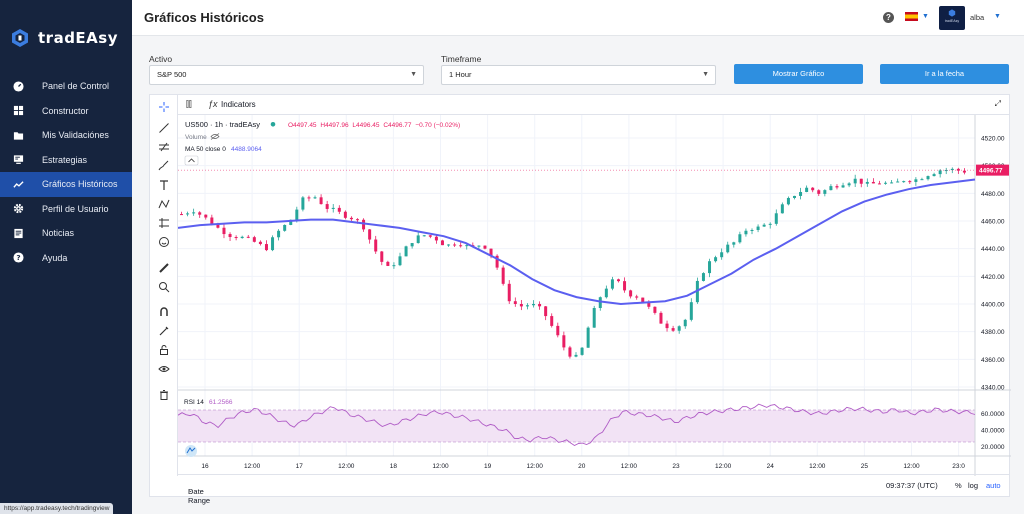 This screenshot has width=1024, height=514. I want to click on sidebar-item-estrategias: Estrategias, so click(66, 160).